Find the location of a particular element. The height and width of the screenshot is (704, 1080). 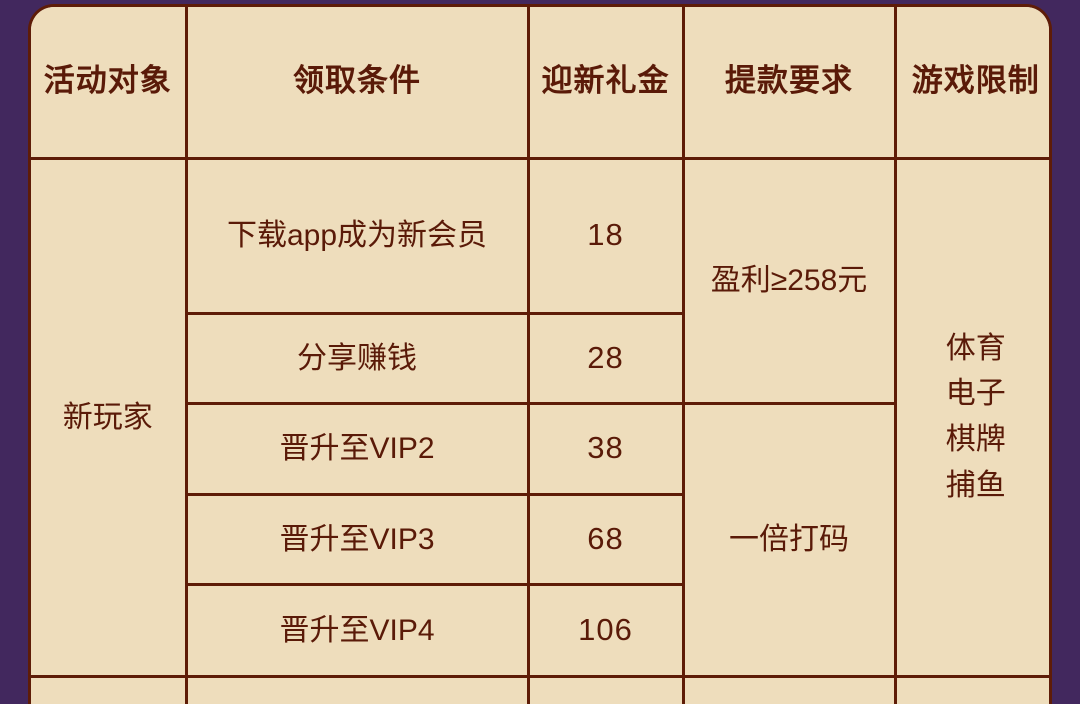

header-claim-condition: 领取条件 is located at coordinates (357, 83).